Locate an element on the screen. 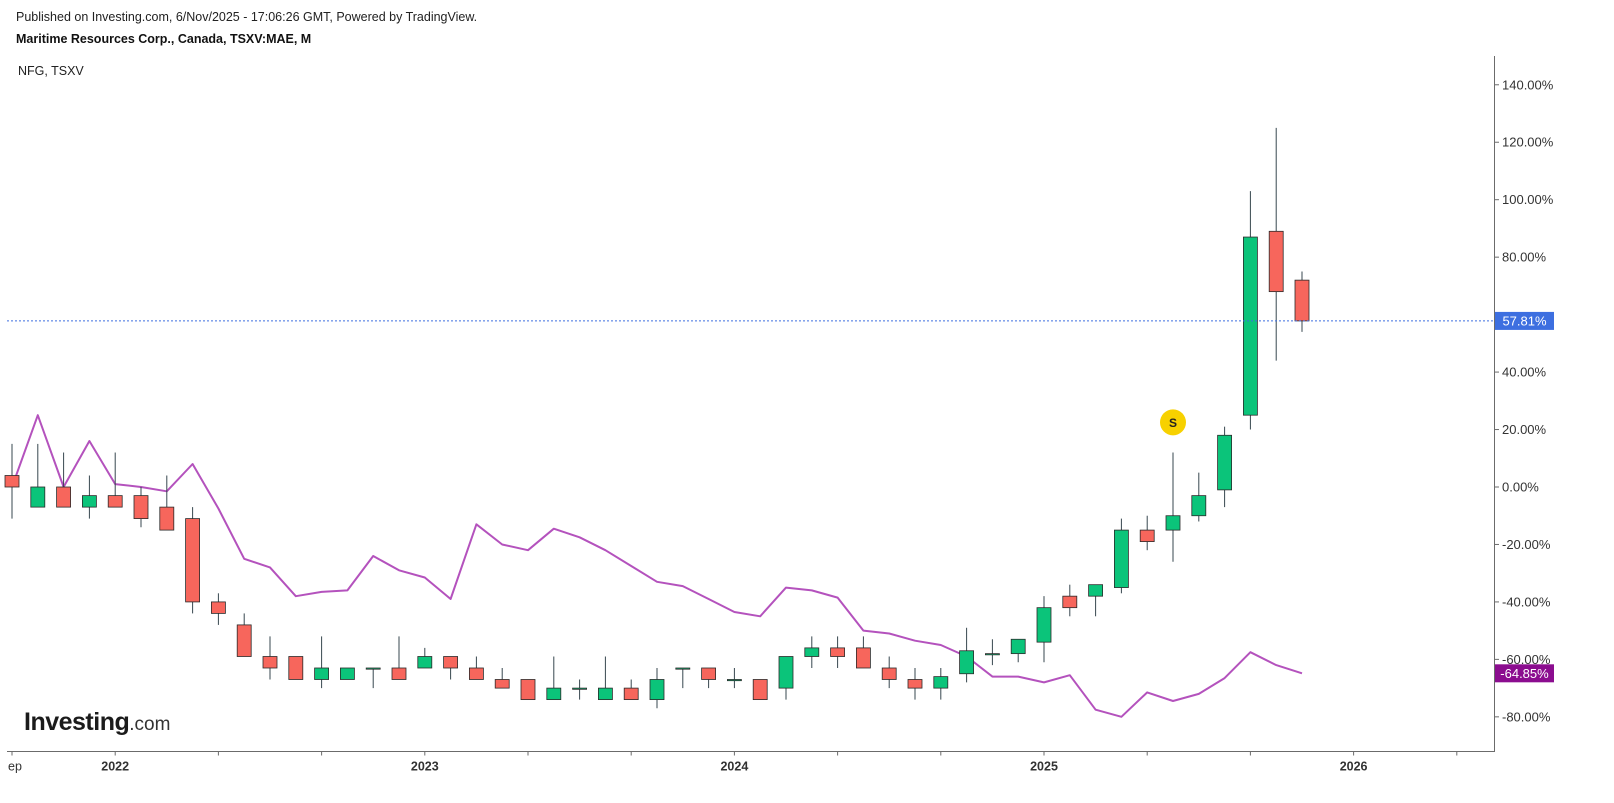  y-tick-label: 120.00% is located at coordinates (1528, 142).